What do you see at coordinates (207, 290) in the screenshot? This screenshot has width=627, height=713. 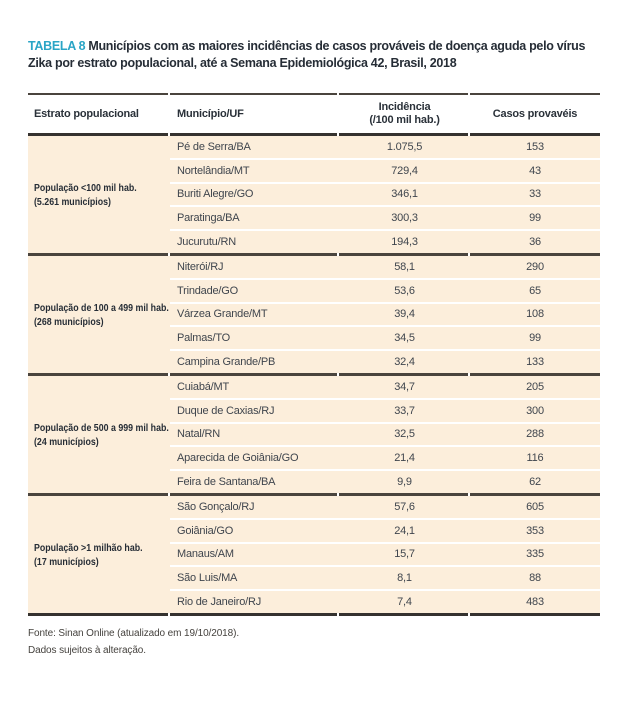 I see `municipio-cell: Trindade/GO` at bounding box center [207, 290].